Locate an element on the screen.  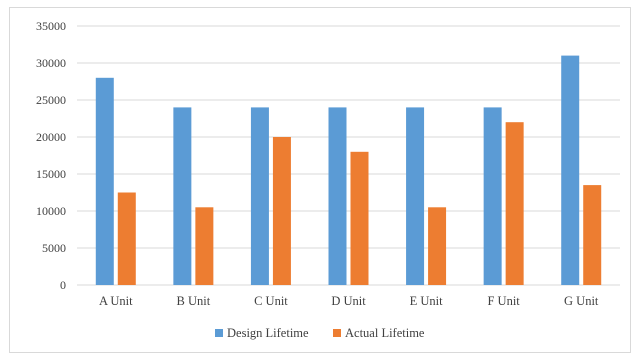
bar-design-b-unit is located at coordinates (182, 196).